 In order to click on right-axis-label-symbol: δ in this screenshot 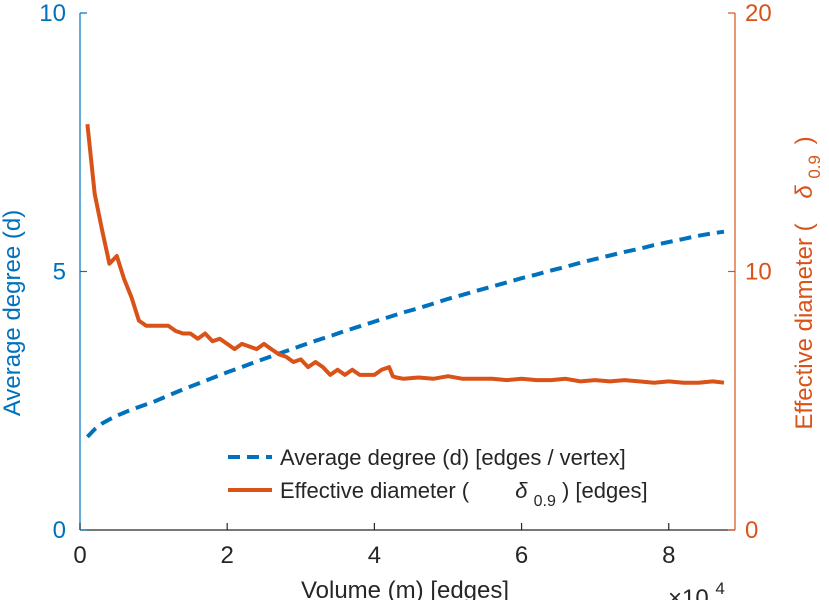, I will do `click(804, 192)`.